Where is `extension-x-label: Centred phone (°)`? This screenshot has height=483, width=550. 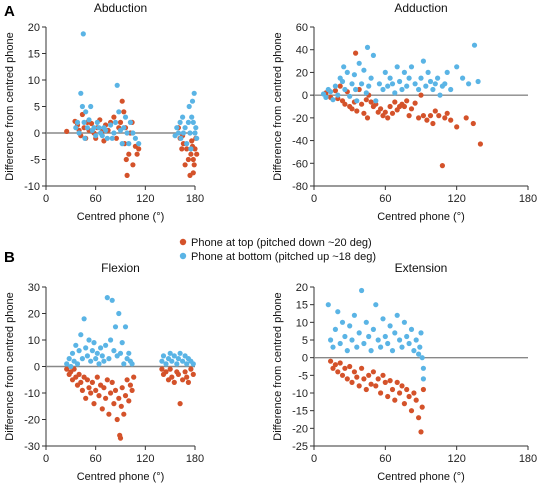 extension-x-label: Centred phone (°) is located at coordinates (421, 477).